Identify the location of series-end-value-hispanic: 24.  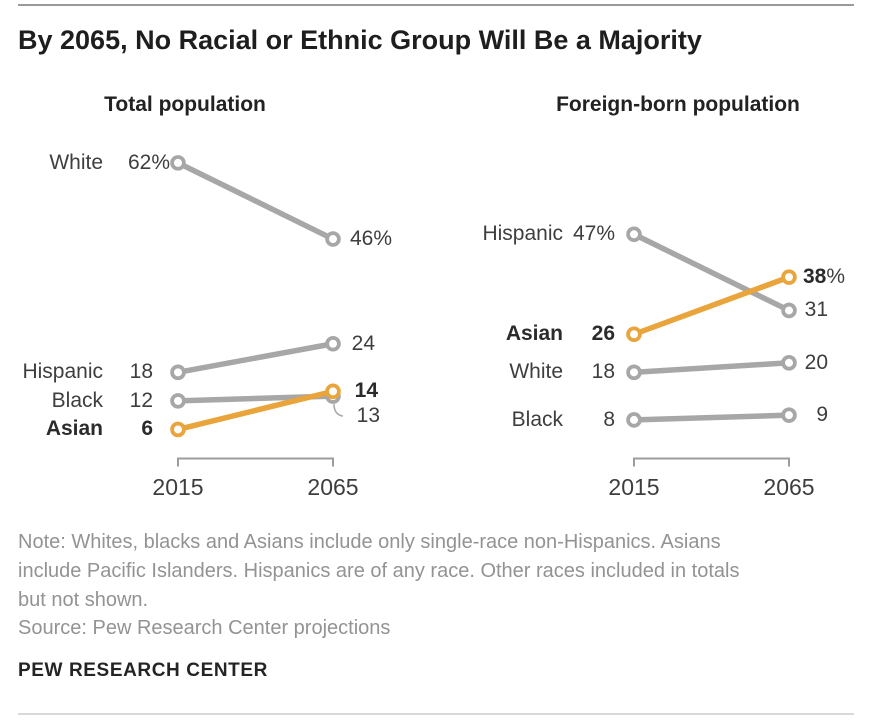
(363, 343).